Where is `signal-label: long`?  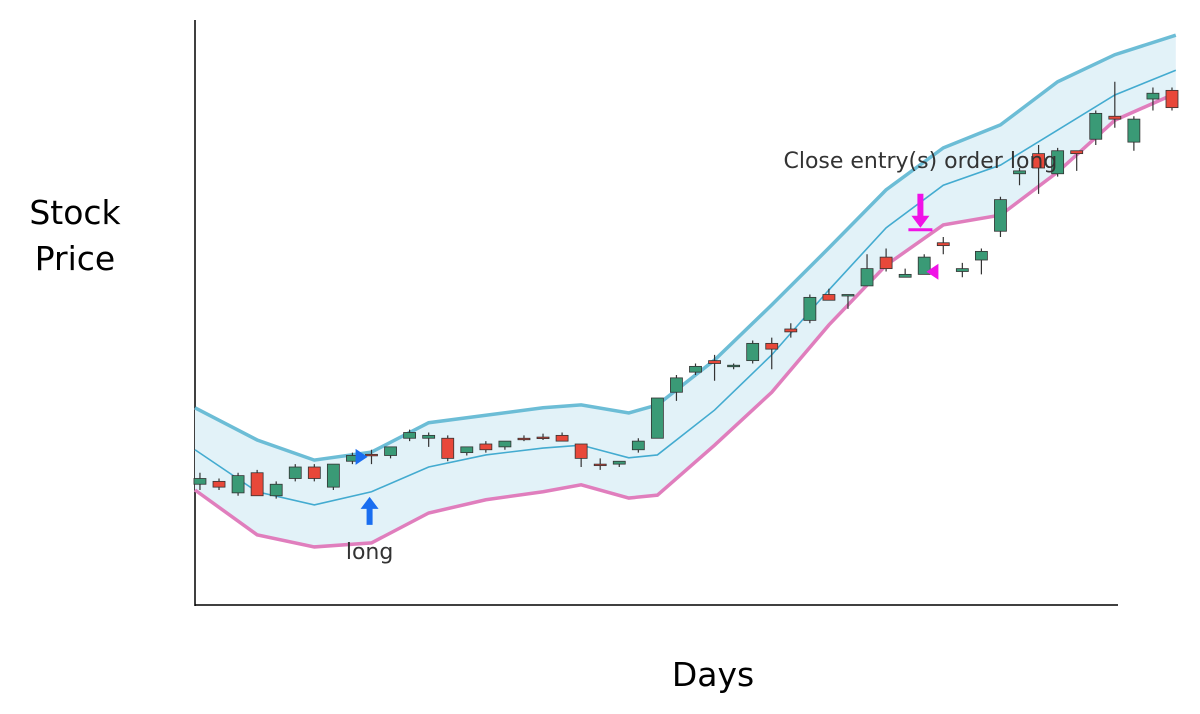
signal-label: long is located at coordinates (369, 552).